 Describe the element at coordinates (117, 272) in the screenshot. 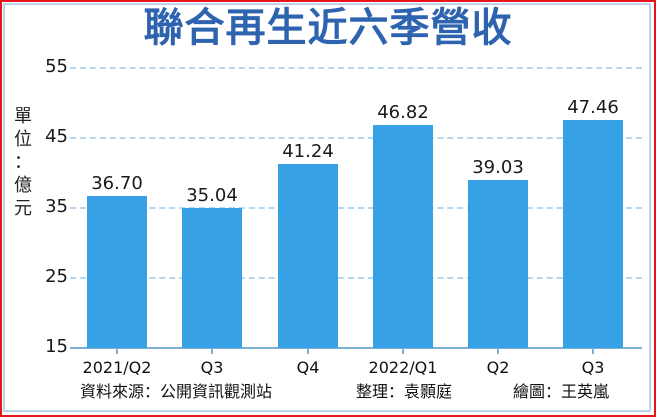

I see `bar-2021-q2` at that location.